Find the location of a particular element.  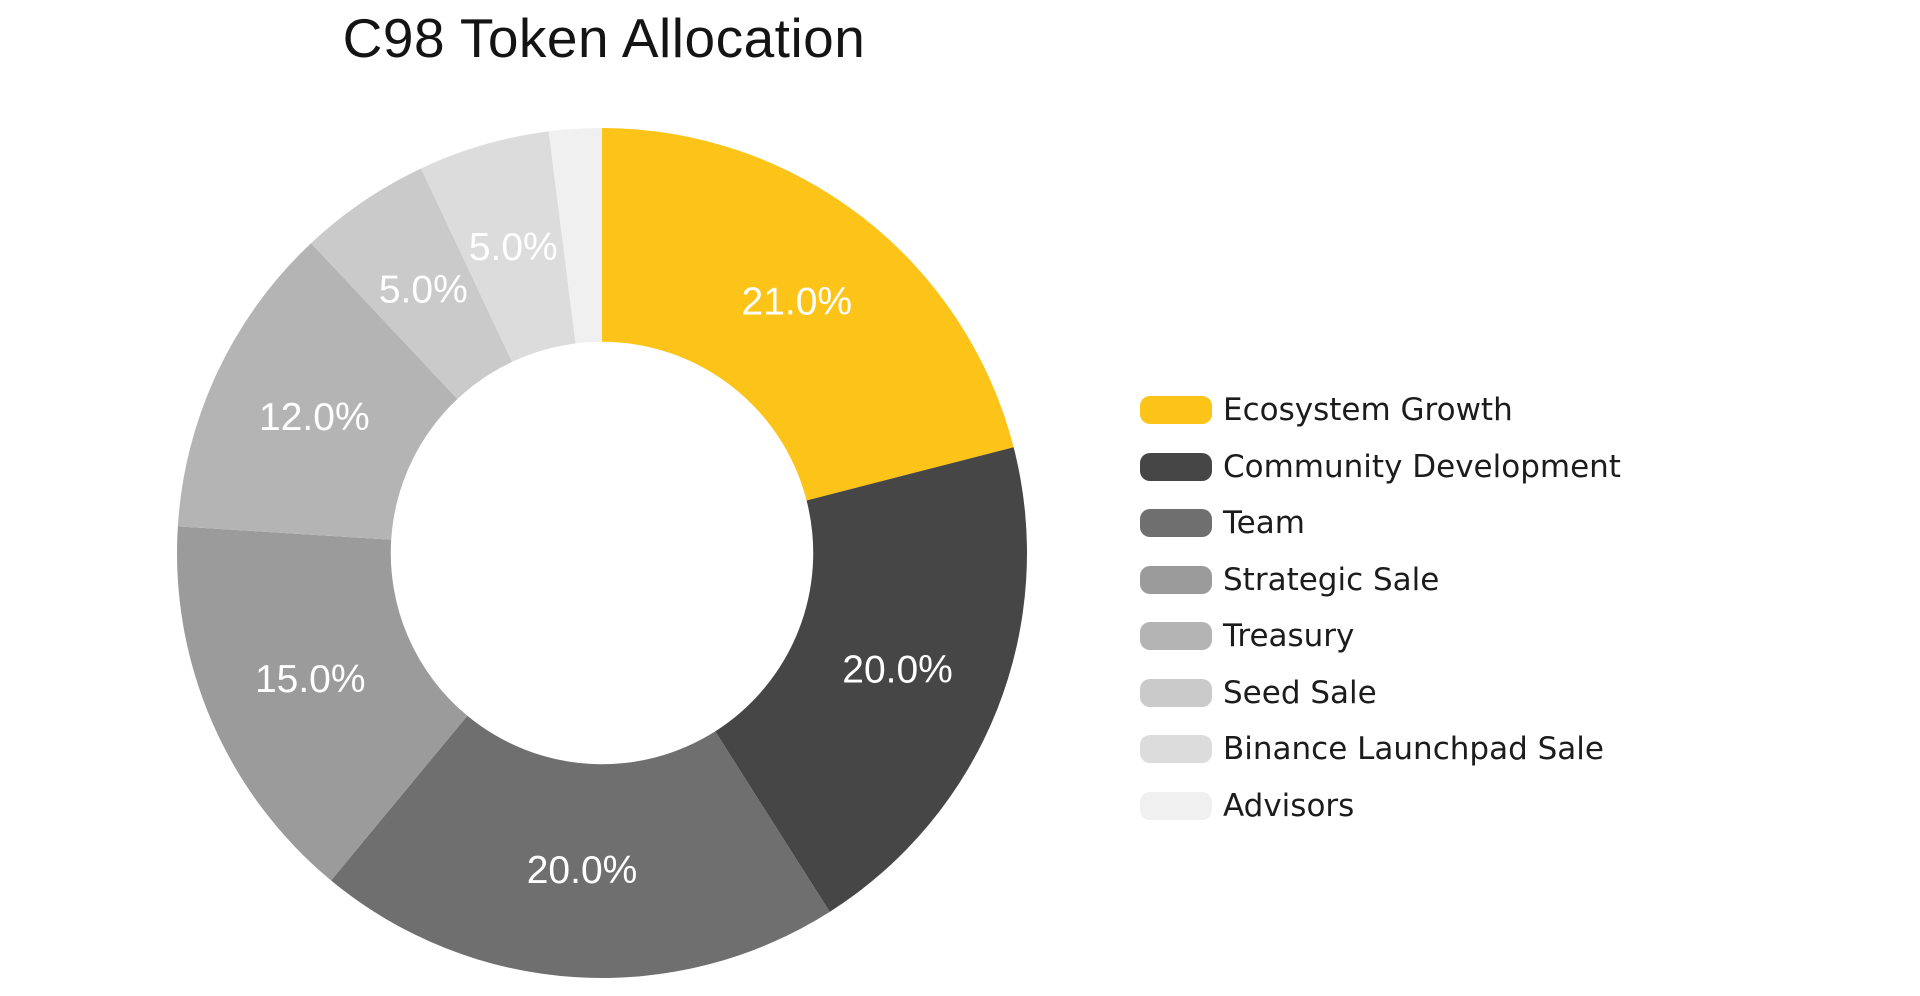

legend-label: Strategic Sale is located at coordinates (1331, 579).